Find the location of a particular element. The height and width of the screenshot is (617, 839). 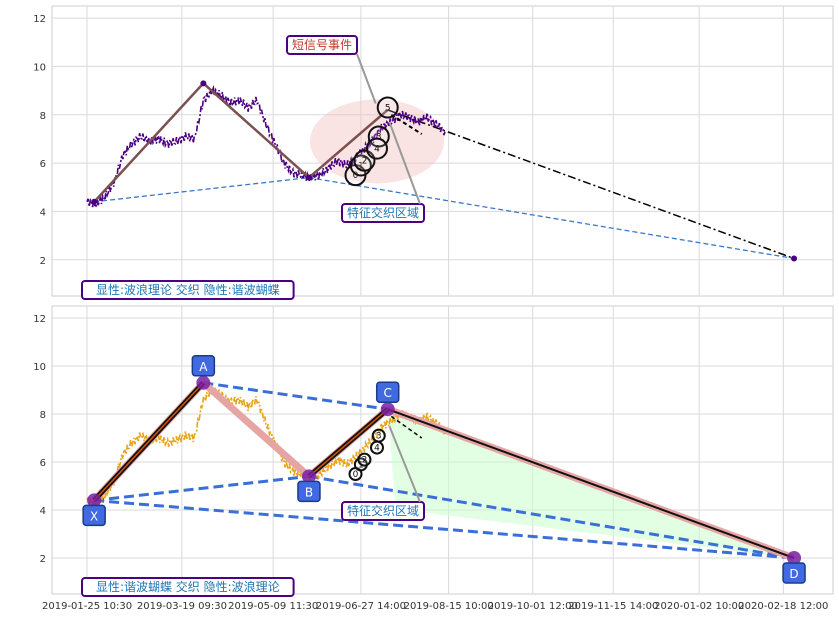

wave-marker-bottom-4-ring is located at coordinates (376, 447).